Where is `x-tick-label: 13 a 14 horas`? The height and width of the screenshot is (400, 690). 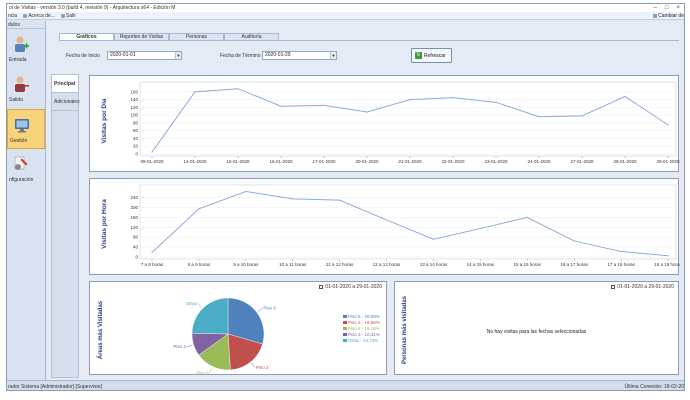 x-tick-label: 13 a 14 horas is located at coordinates (434, 264).